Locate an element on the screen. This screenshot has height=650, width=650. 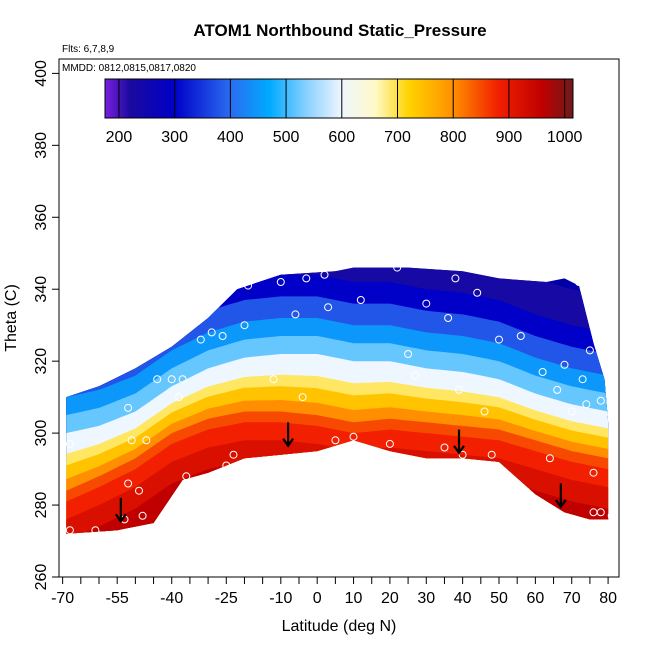
x-tick-label: 40 is located at coordinates (463, 598).